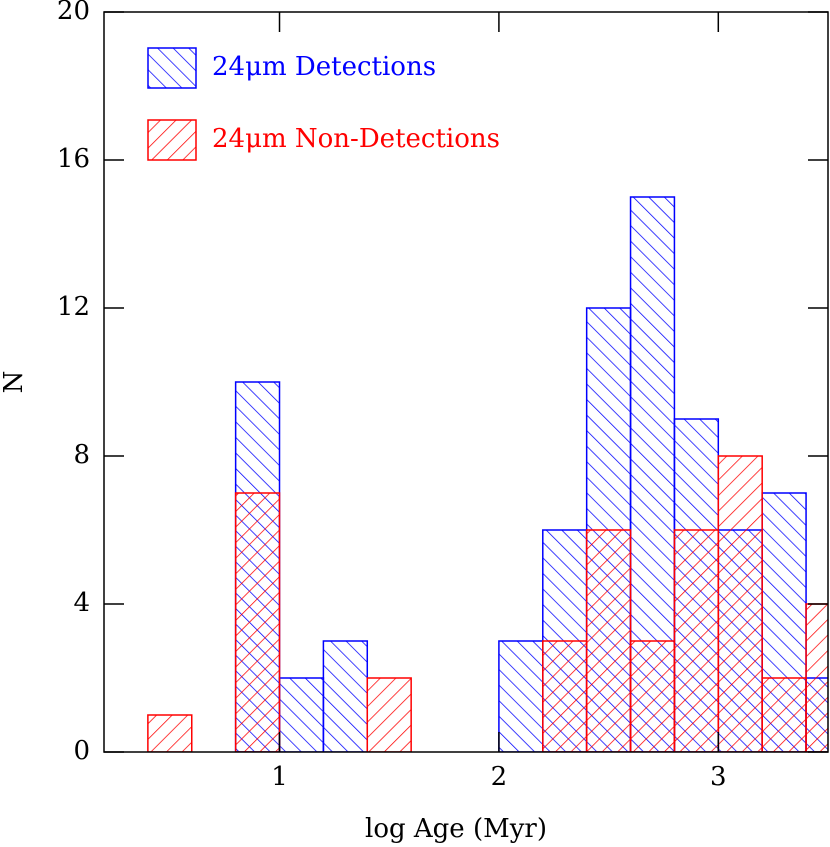 The width and height of the screenshot is (830, 847). What do you see at coordinates (81, 603) in the screenshot?
I see `y-tick-label: 4` at bounding box center [81, 603].